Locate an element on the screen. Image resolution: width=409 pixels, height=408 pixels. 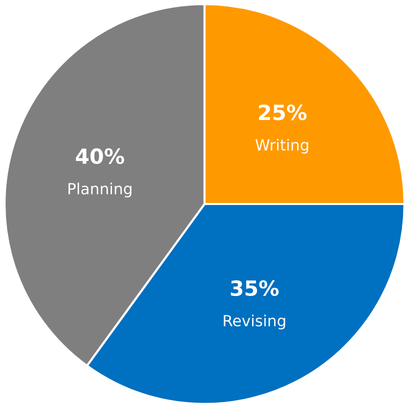
data-label: 35% is located at coordinates (254, 288).